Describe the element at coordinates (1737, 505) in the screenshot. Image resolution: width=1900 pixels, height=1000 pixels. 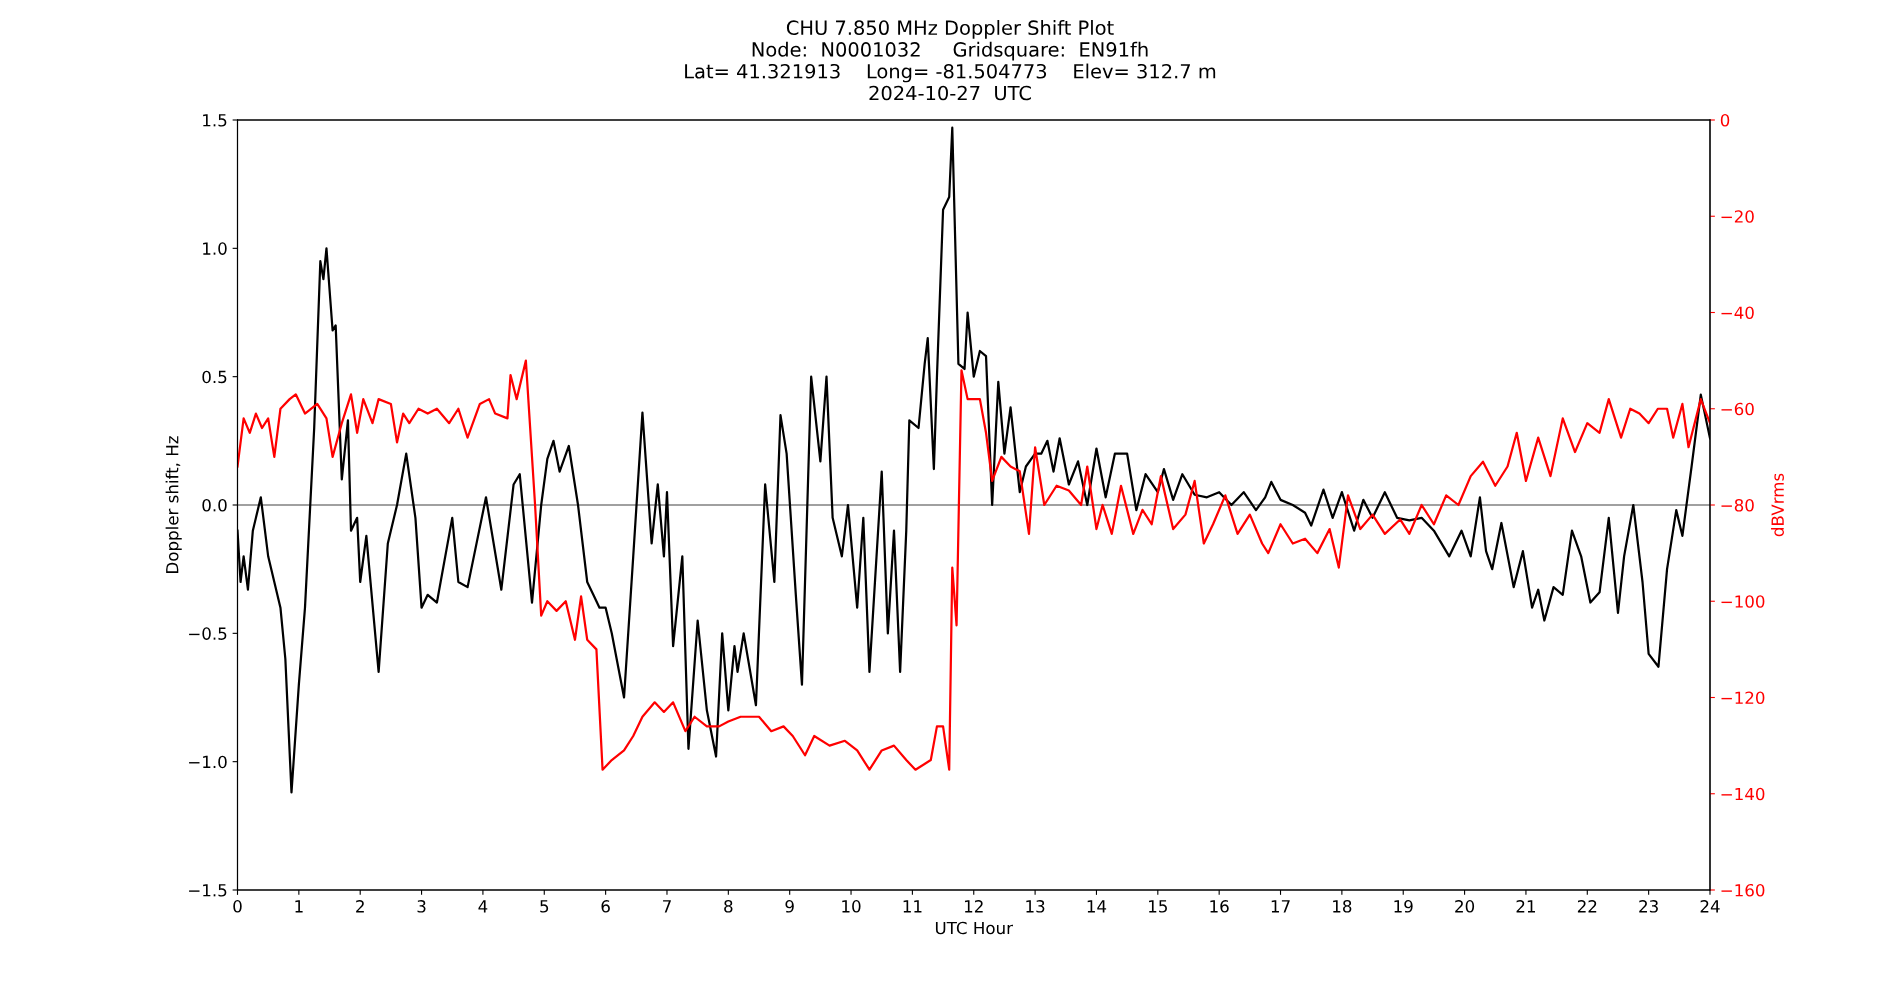
I see `y2-tick-label: −80` at that location.